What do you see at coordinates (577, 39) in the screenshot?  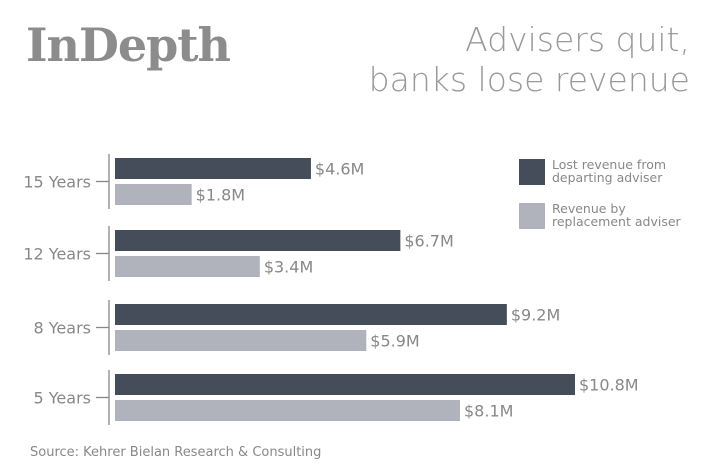 I see `title-line-1: Advisers quit,` at bounding box center [577, 39].